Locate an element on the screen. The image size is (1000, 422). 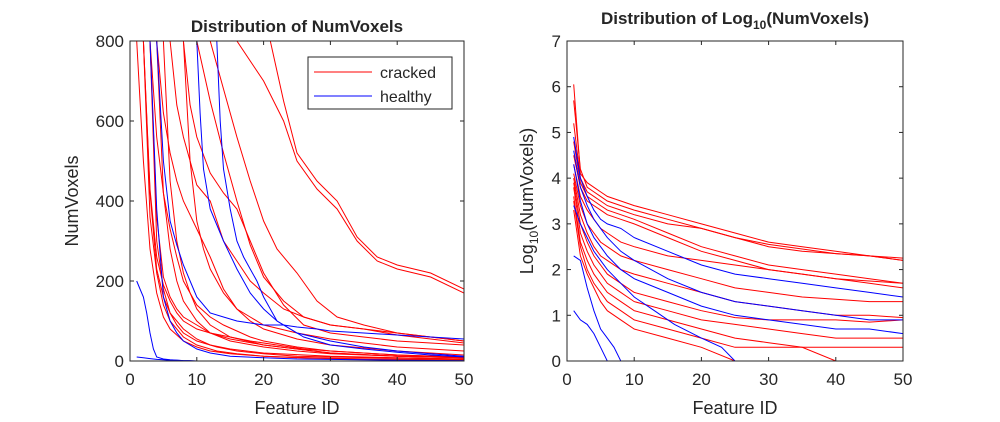
y-axis-label: Log10(NumVoxels) is located at coordinates (529, 201).